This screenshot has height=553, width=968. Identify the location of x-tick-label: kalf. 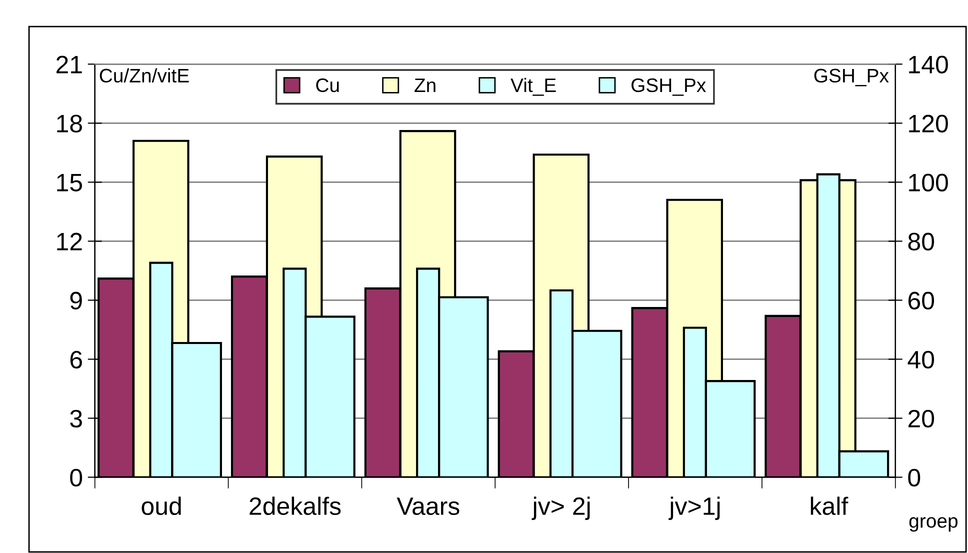
(829, 506).